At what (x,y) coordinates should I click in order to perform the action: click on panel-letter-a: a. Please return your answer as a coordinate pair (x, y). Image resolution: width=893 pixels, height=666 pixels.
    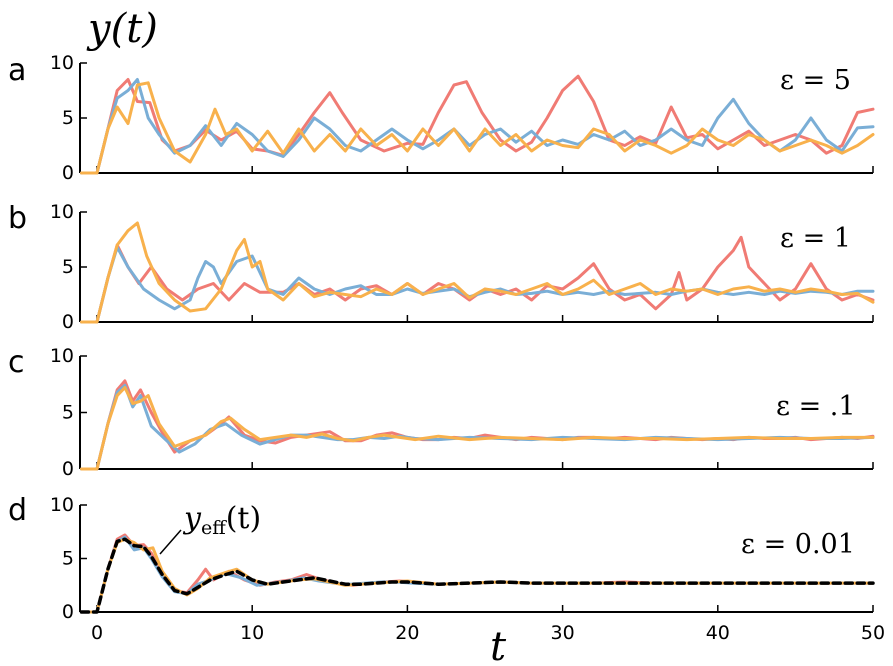
    Looking at the image, I should click on (17, 70).